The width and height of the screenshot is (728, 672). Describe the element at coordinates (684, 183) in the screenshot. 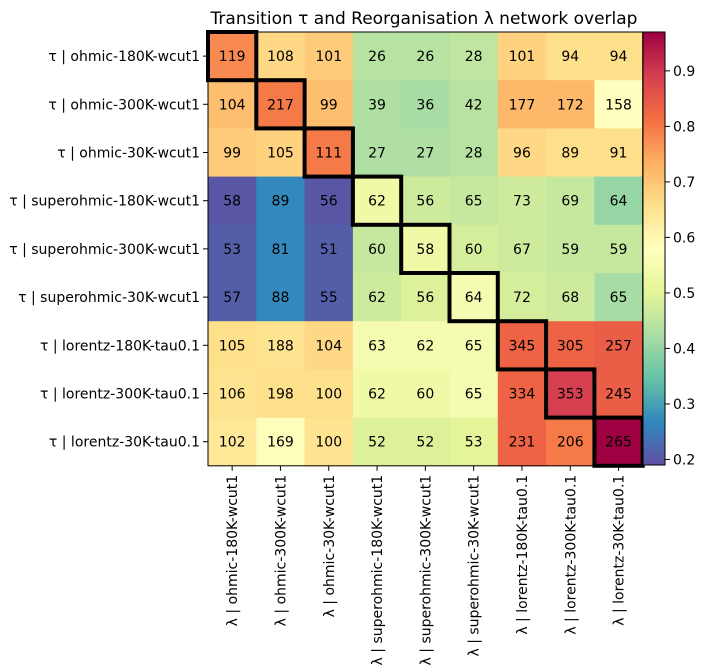

I see `colorbar-tick-label: 0.7` at that location.